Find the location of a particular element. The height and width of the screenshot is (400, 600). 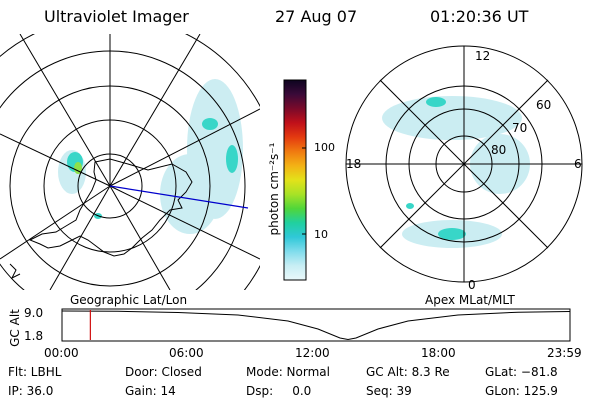

altitude-curve is located at coordinates (316, 325).